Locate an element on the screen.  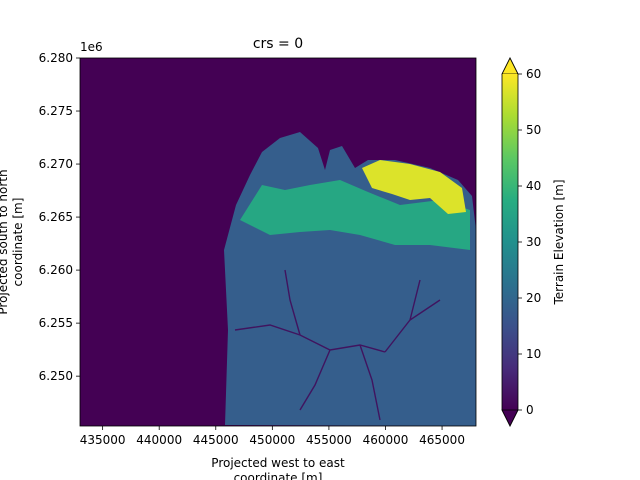
x-tick-label: 445000 is located at coordinates (216, 440).